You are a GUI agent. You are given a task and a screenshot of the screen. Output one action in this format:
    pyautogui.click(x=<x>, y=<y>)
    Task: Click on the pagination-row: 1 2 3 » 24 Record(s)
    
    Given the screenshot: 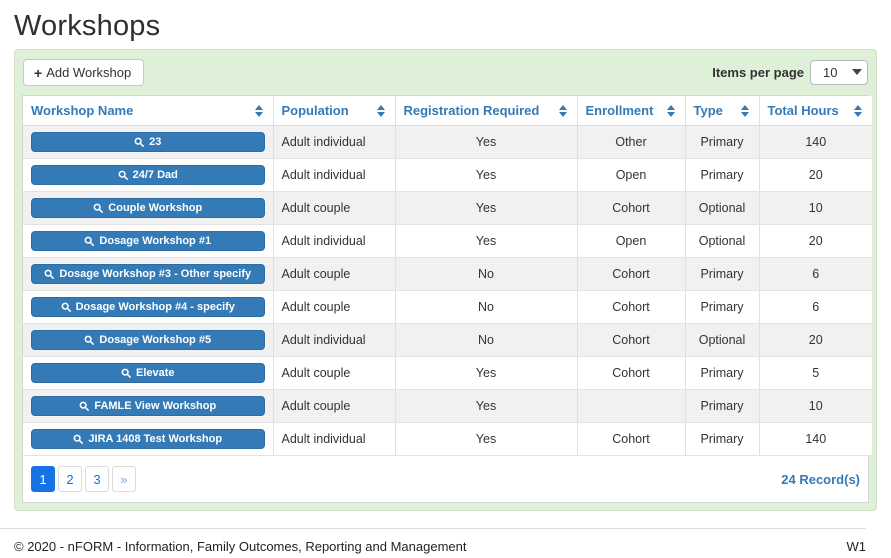 What is the action you would take?
    pyautogui.click(x=445, y=479)
    